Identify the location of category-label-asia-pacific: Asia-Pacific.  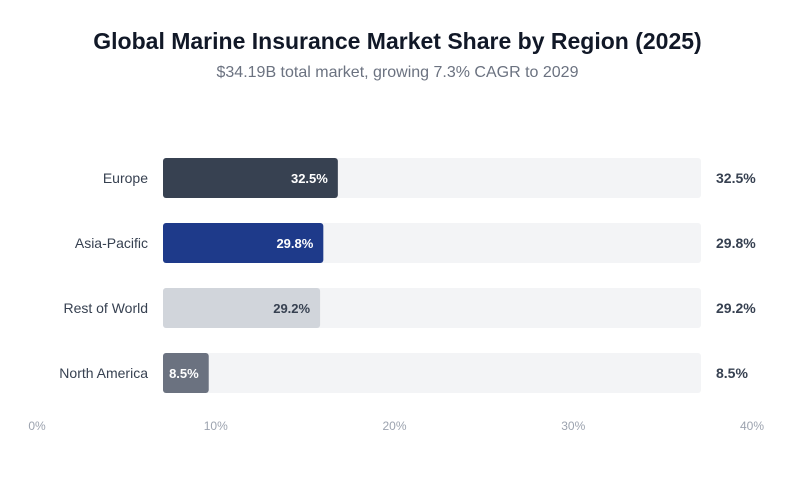
(111, 243).